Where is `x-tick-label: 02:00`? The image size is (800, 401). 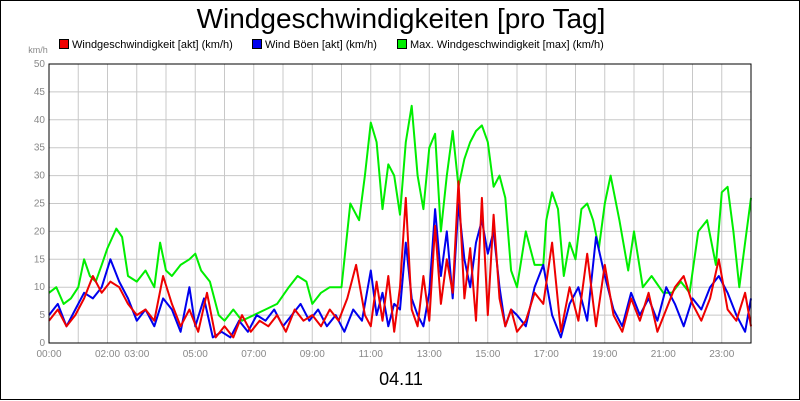 x-tick-label: 02:00 is located at coordinates (107, 354).